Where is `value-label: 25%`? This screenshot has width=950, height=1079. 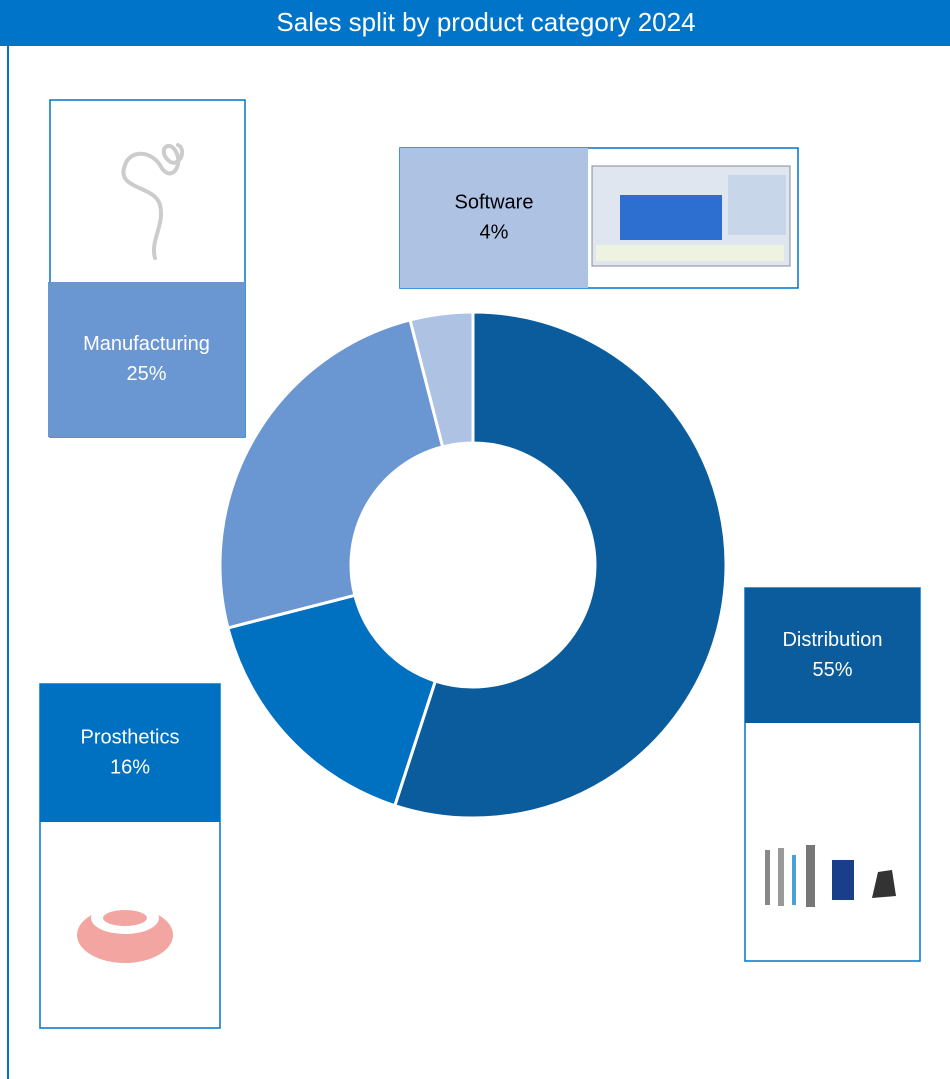 value-label: 25% is located at coordinates (146, 374).